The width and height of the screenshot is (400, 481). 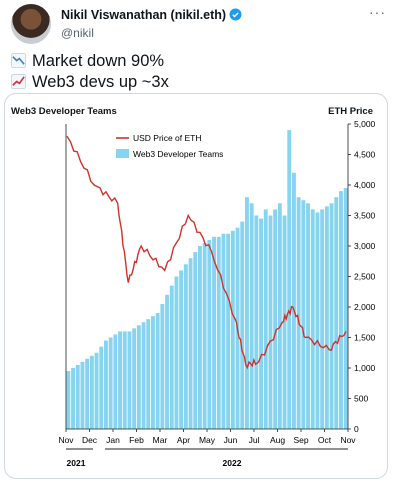 What do you see at coordinates (377, 12) in the screenshot?
I see `more-options-icon: ···` at bounding box center [377, 12].